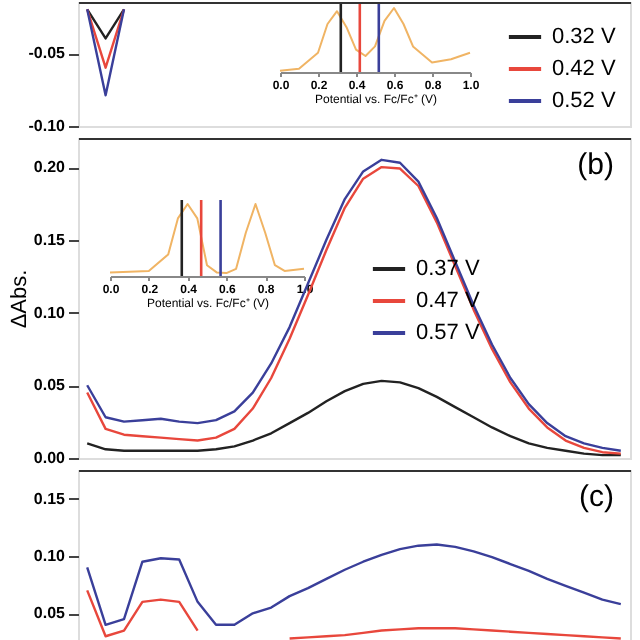 This screenshot has height=640, width=640. I want to click on y-tick-label: -0.05, so click(47, 53).